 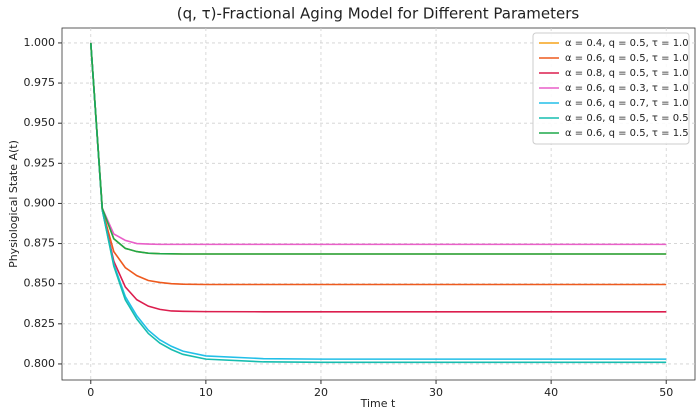 What do you see at coordinates (40, 202) in the screenshot?
I see `y-tick-label: 0.900` at bounding box center [40, 202].